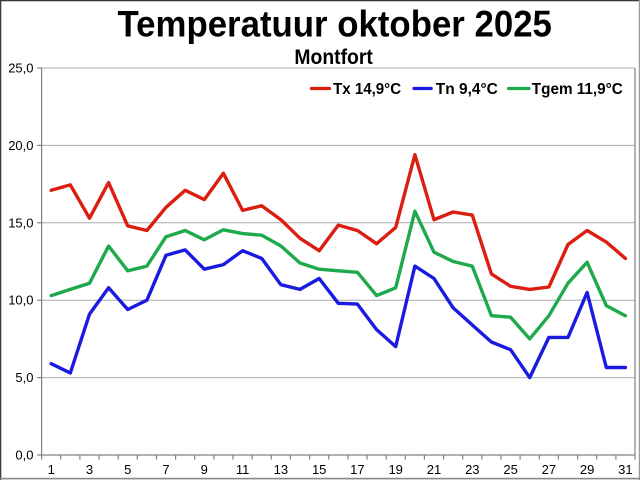 This screenshot has height=480, width=640. What do you see at coordinates (367, 89) in the screenshot?
I see `svg-text: Tx 14,9°C` at bounding box center [367, 89].